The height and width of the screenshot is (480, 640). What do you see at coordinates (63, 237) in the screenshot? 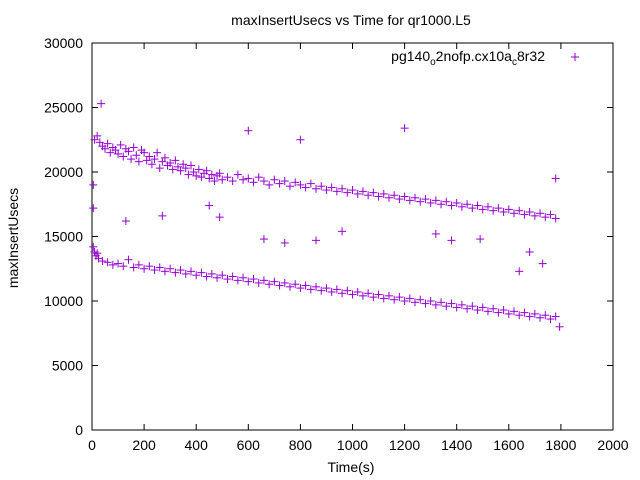
I see `y-tick-label: 15000` at bounding box center [63, 237].